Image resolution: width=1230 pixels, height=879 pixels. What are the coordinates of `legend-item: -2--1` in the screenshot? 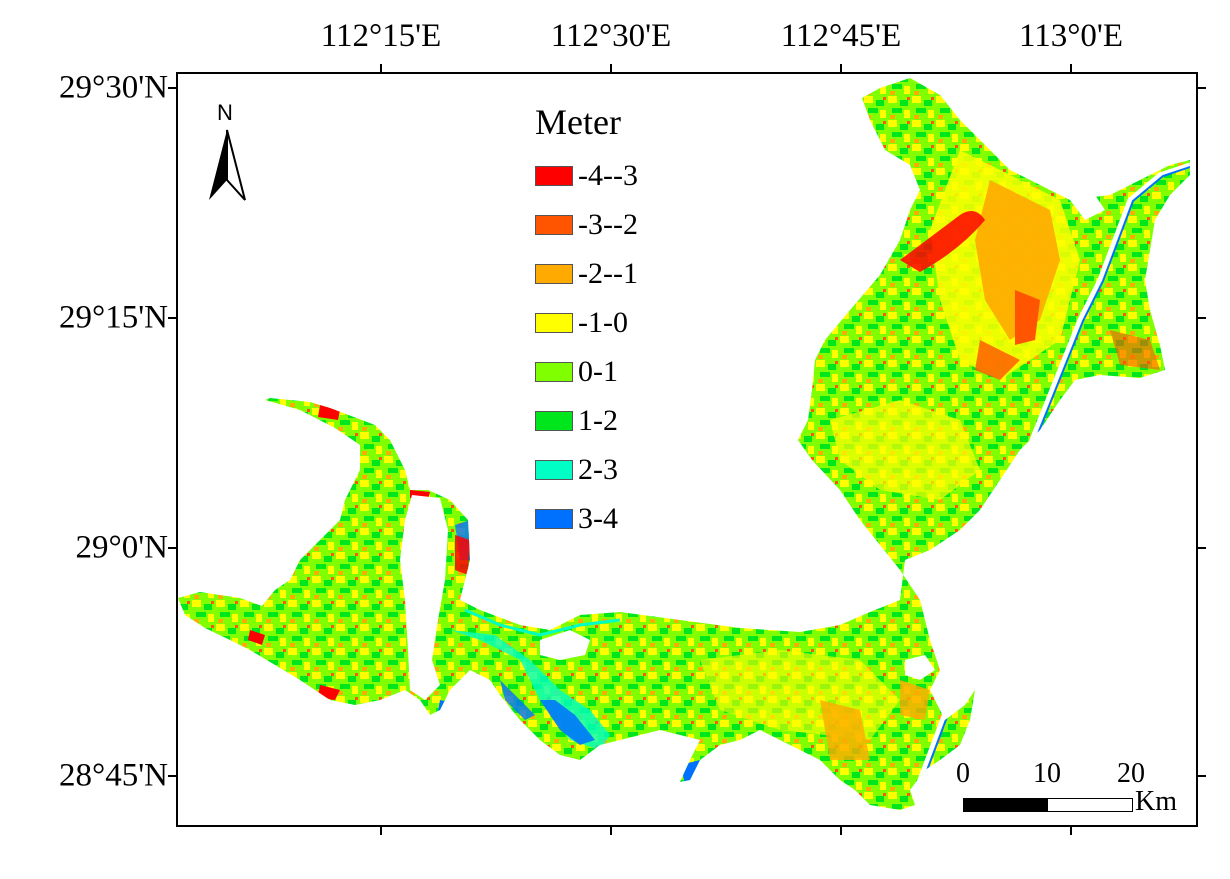 It's located at (586, 273).